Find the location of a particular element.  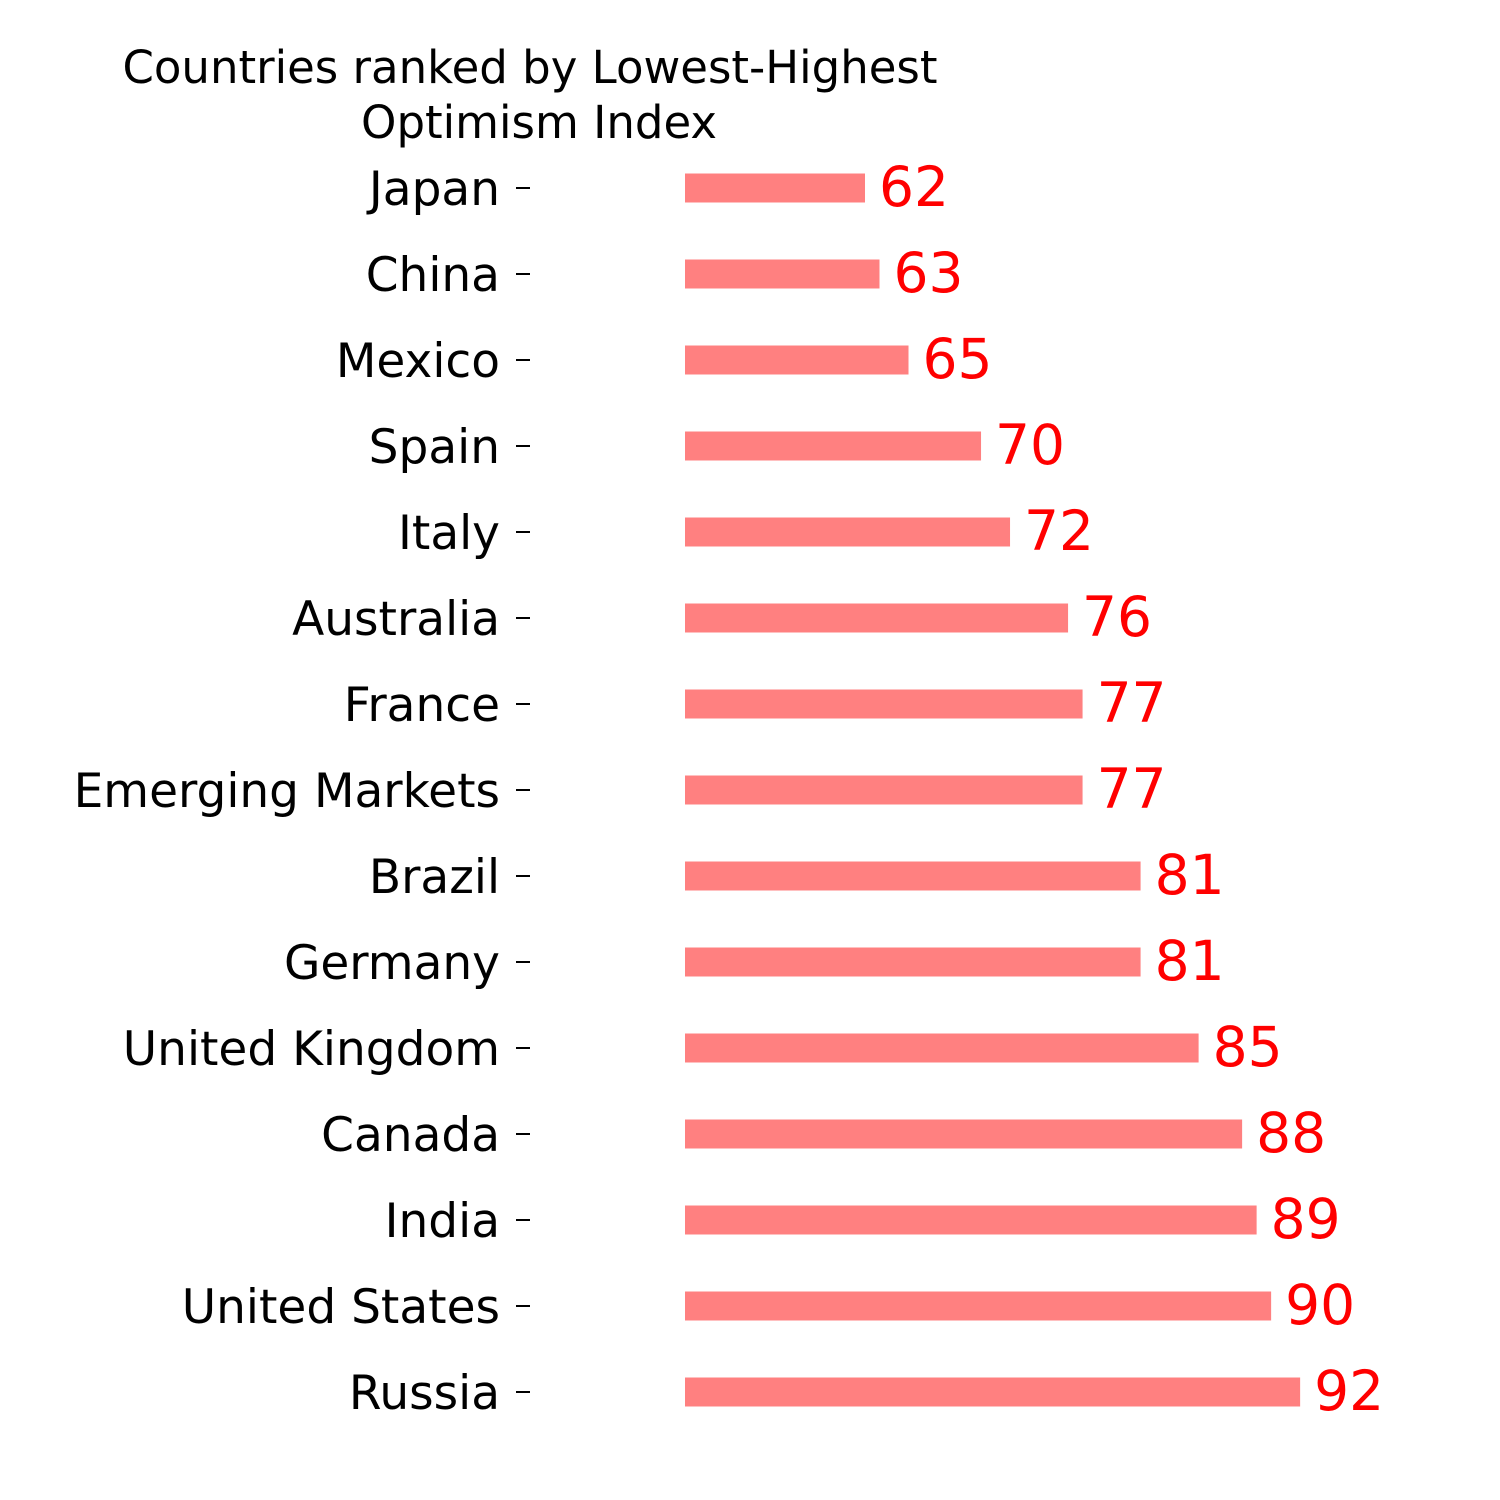

category-label: Italy is located at coordinates (449, 533).